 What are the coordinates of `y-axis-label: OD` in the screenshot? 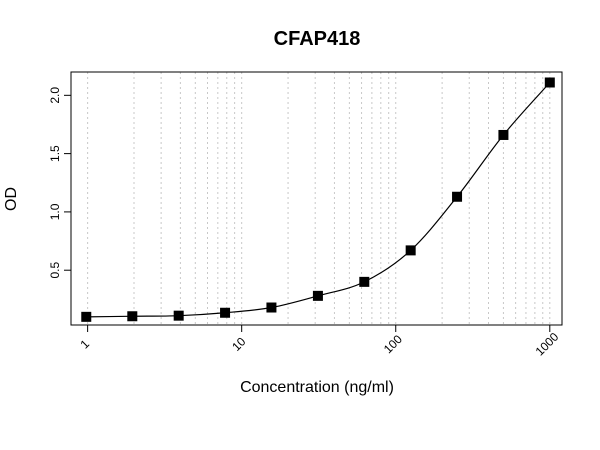 It's located at (11, 199).